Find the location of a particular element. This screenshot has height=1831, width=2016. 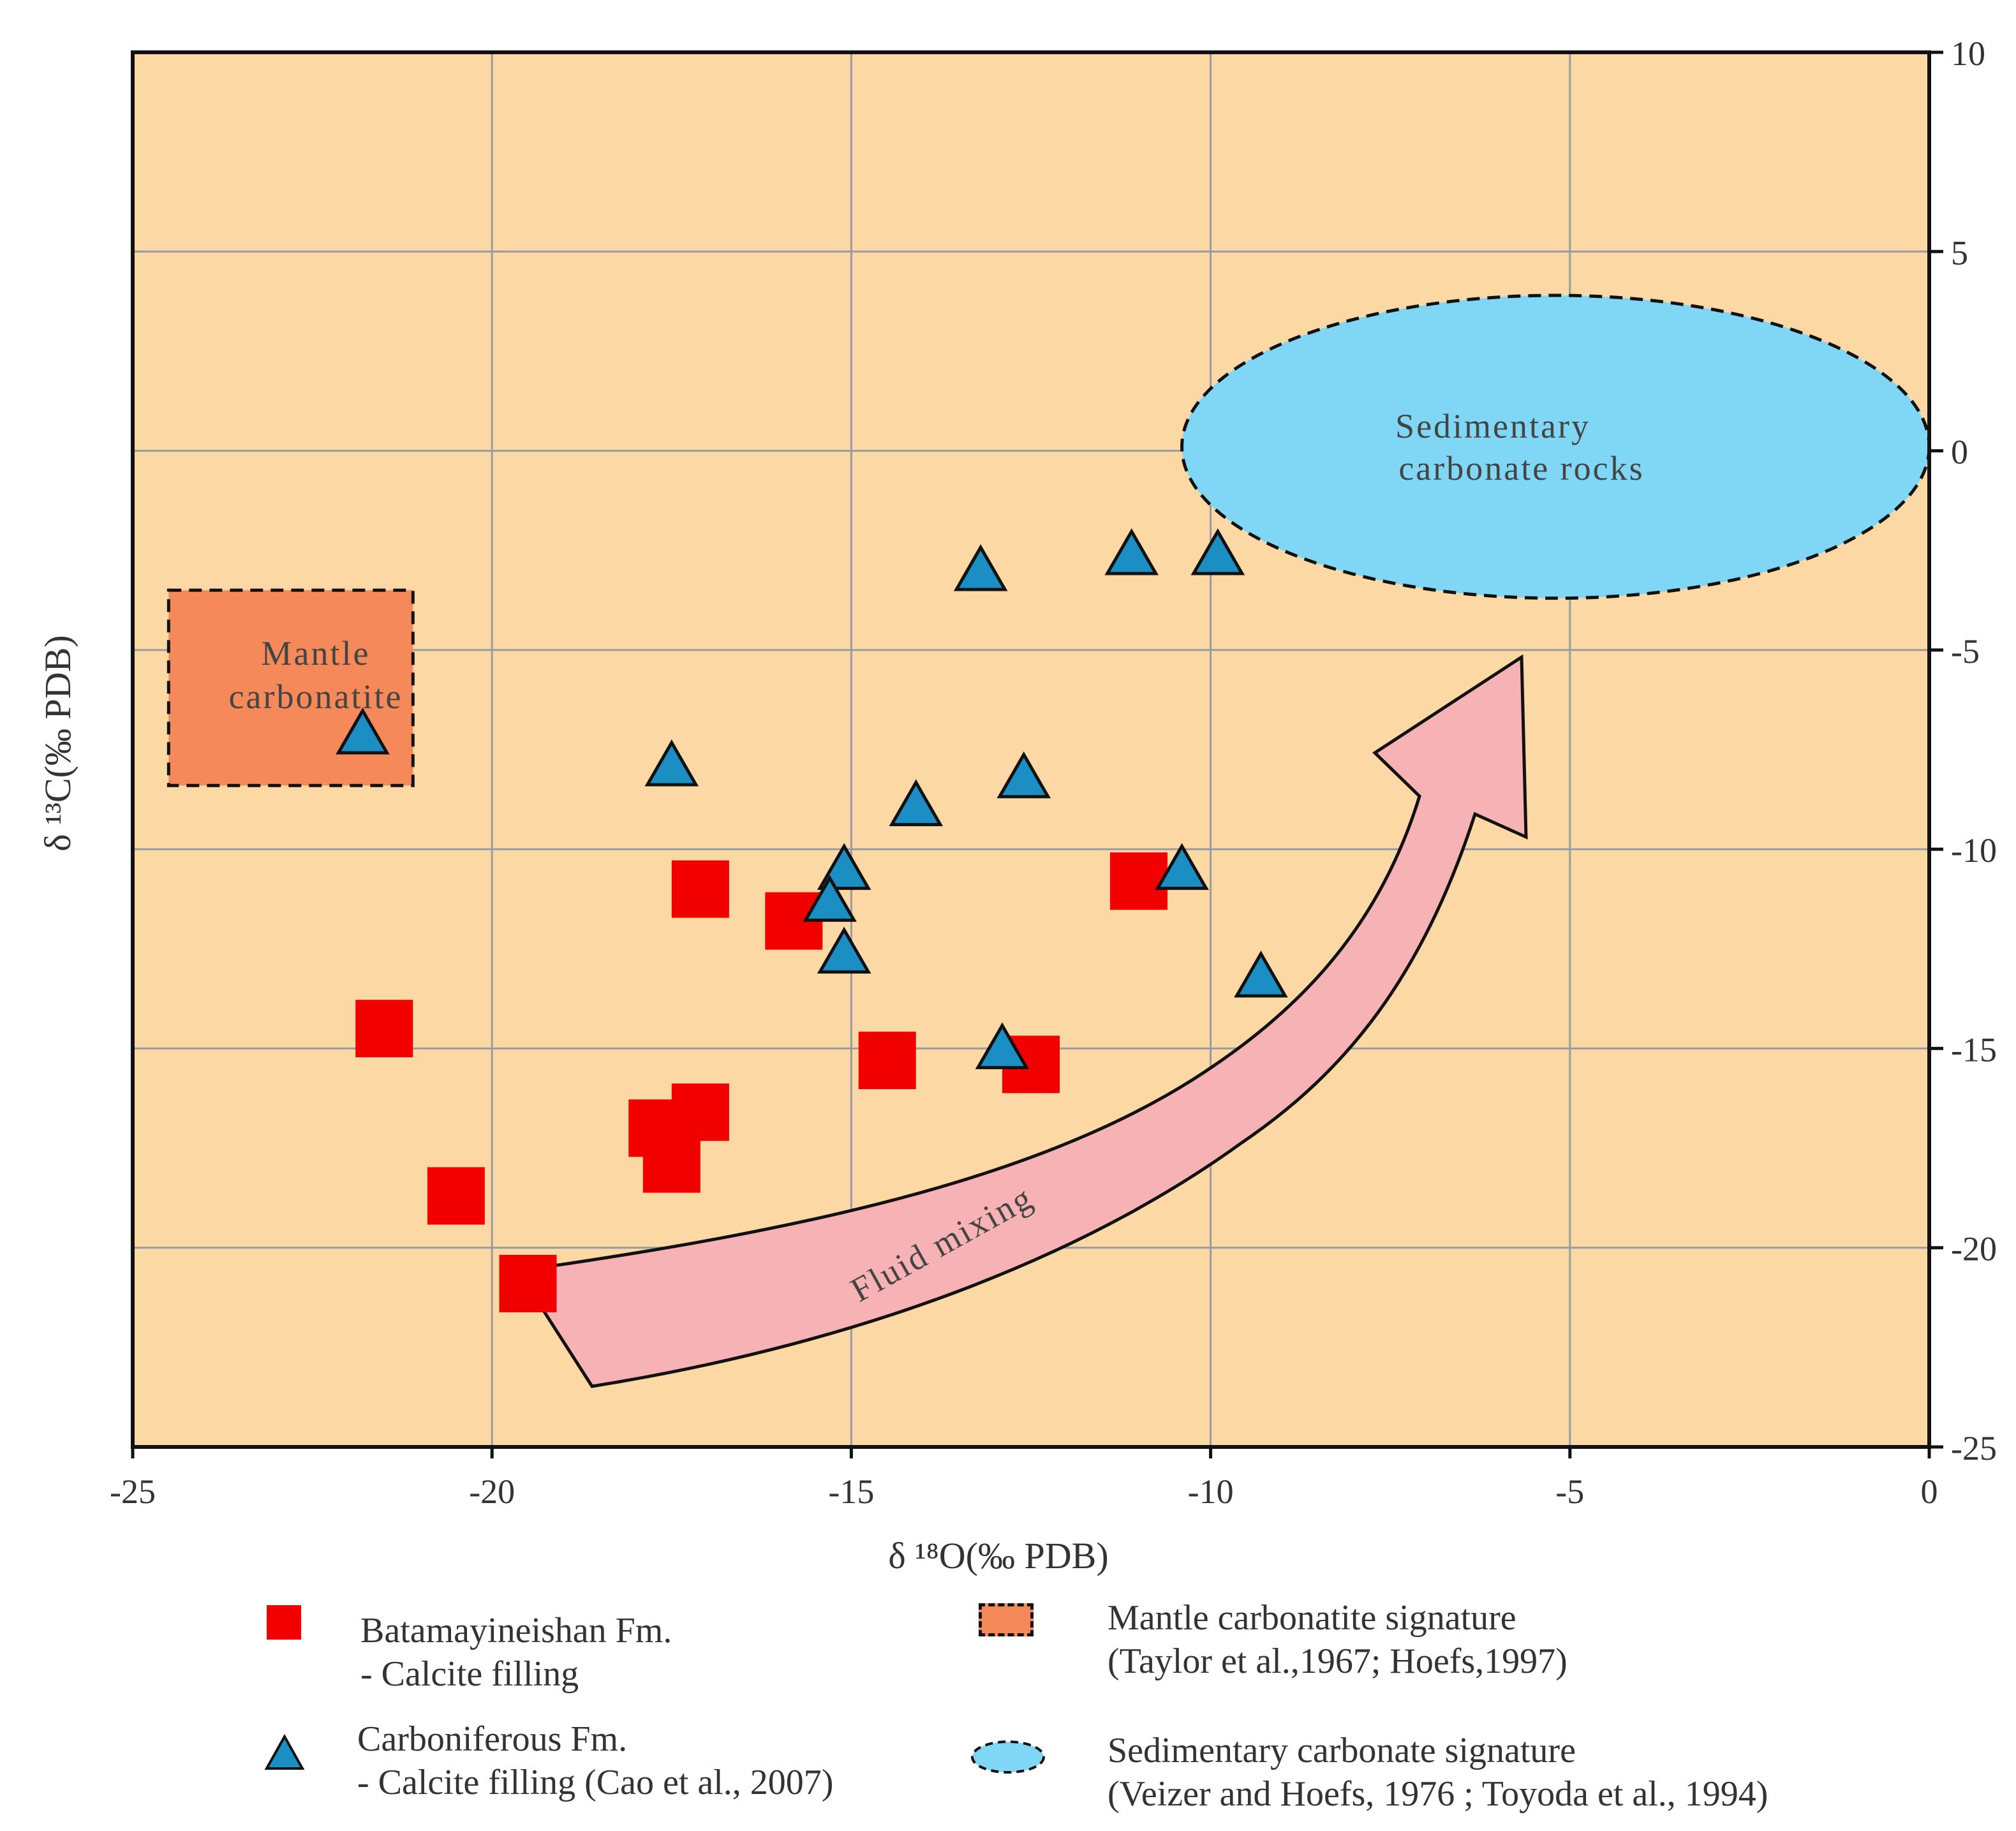

legend-mantle-line1: Mantle carbonatite signature is located at coordinates (1312, 1618).